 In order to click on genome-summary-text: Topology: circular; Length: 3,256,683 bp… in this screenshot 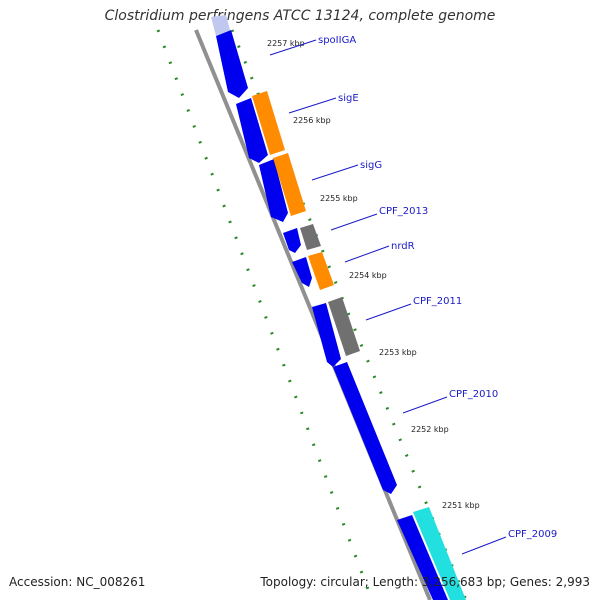, I will do `click(425, 582)`.